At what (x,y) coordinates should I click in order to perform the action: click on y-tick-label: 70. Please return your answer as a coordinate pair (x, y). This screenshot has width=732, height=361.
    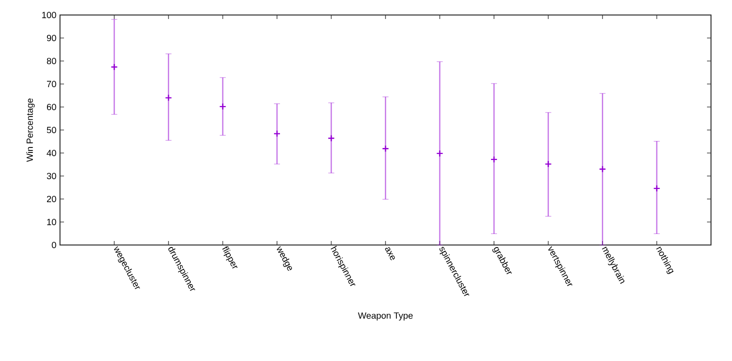
    Looking at the image, I should click on (51, 84).